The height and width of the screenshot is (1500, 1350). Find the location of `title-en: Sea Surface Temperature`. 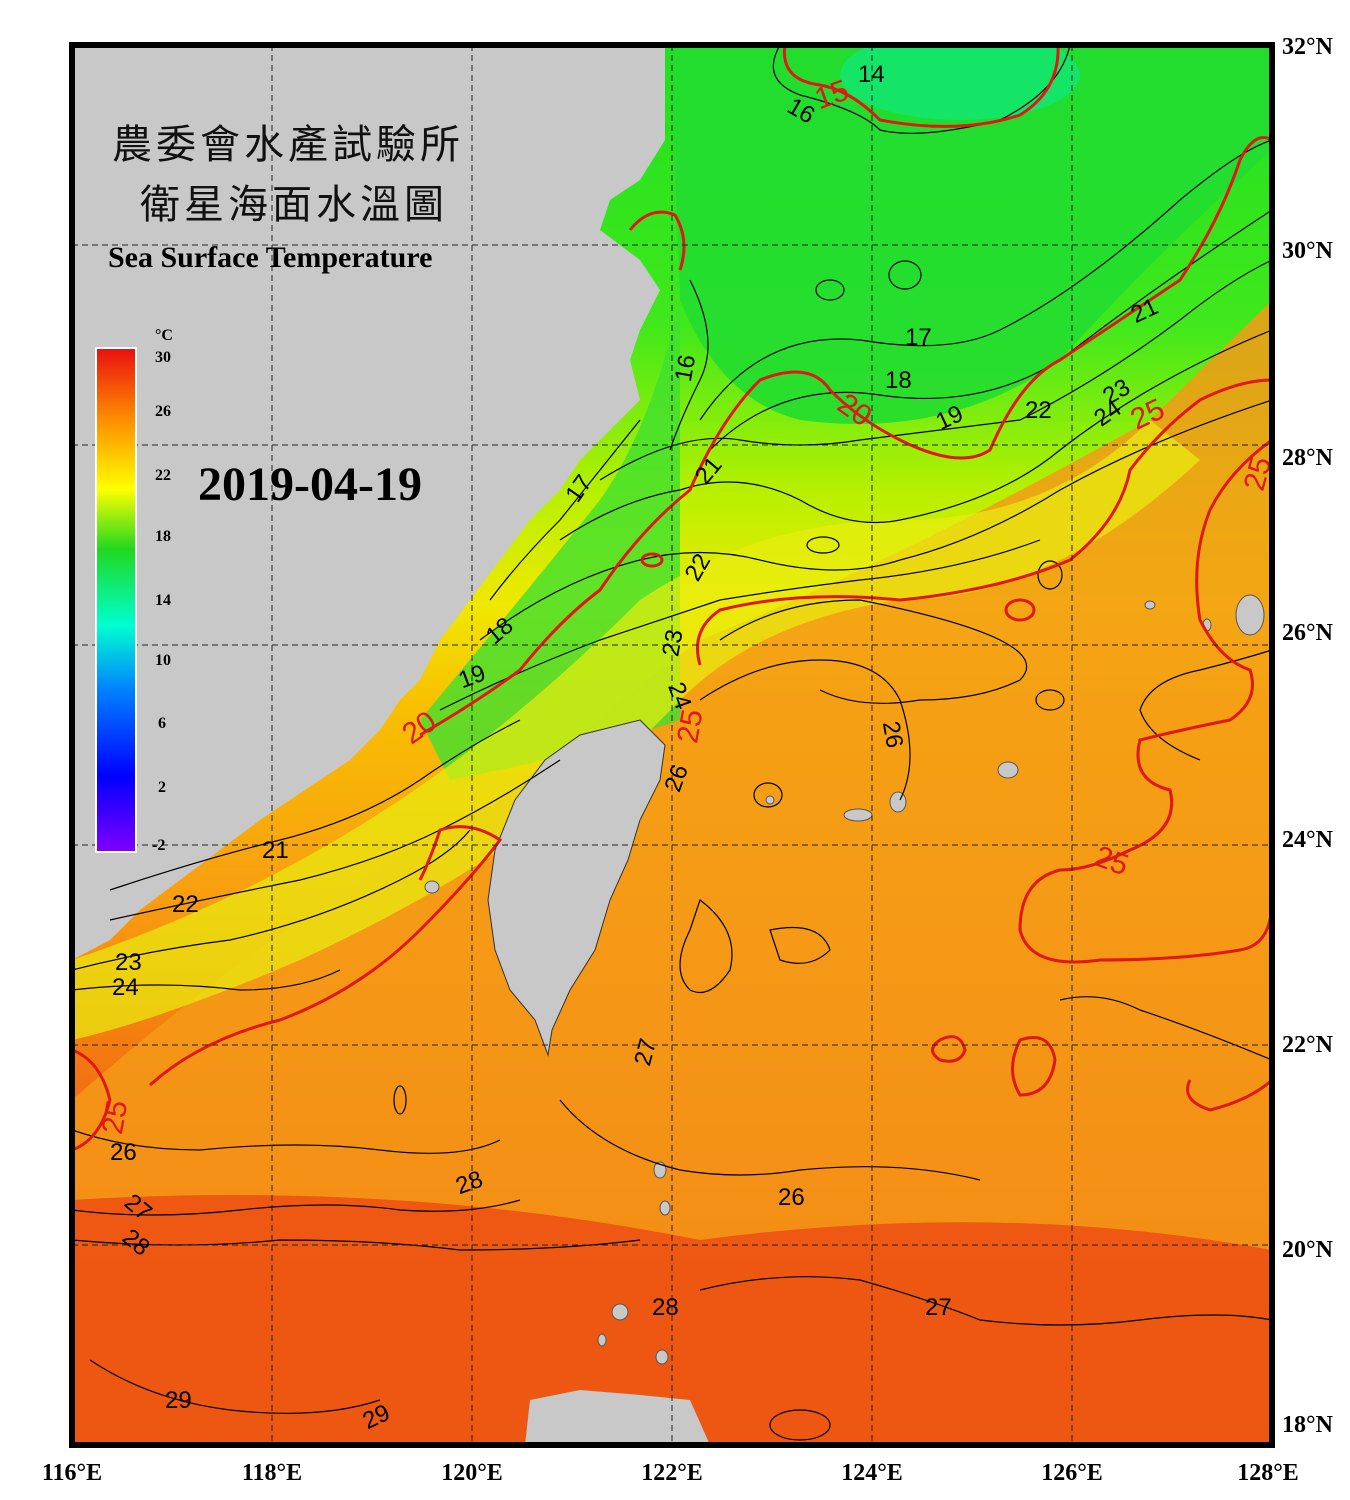

title-en: Sea Surface Temperature is located at coordinates (270, 257).